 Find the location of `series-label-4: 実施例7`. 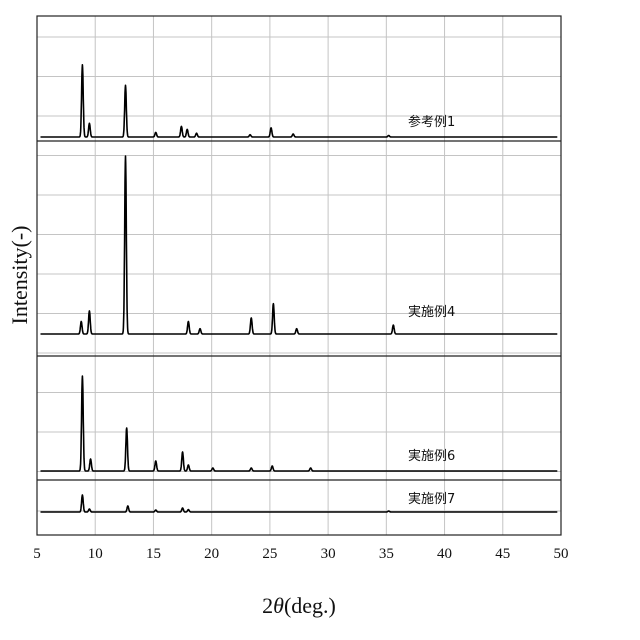

series-label-4: 実施例7 is located at coordinates (431, 499).